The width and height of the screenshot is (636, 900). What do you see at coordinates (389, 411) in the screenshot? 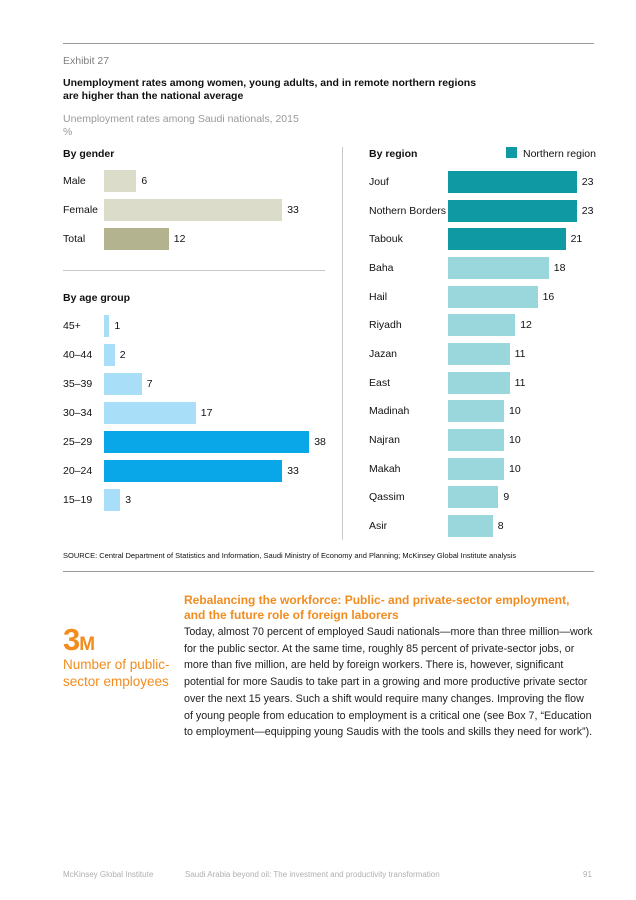
I see `region-label-madinah: Madinah` at bounding box center [389, 411].